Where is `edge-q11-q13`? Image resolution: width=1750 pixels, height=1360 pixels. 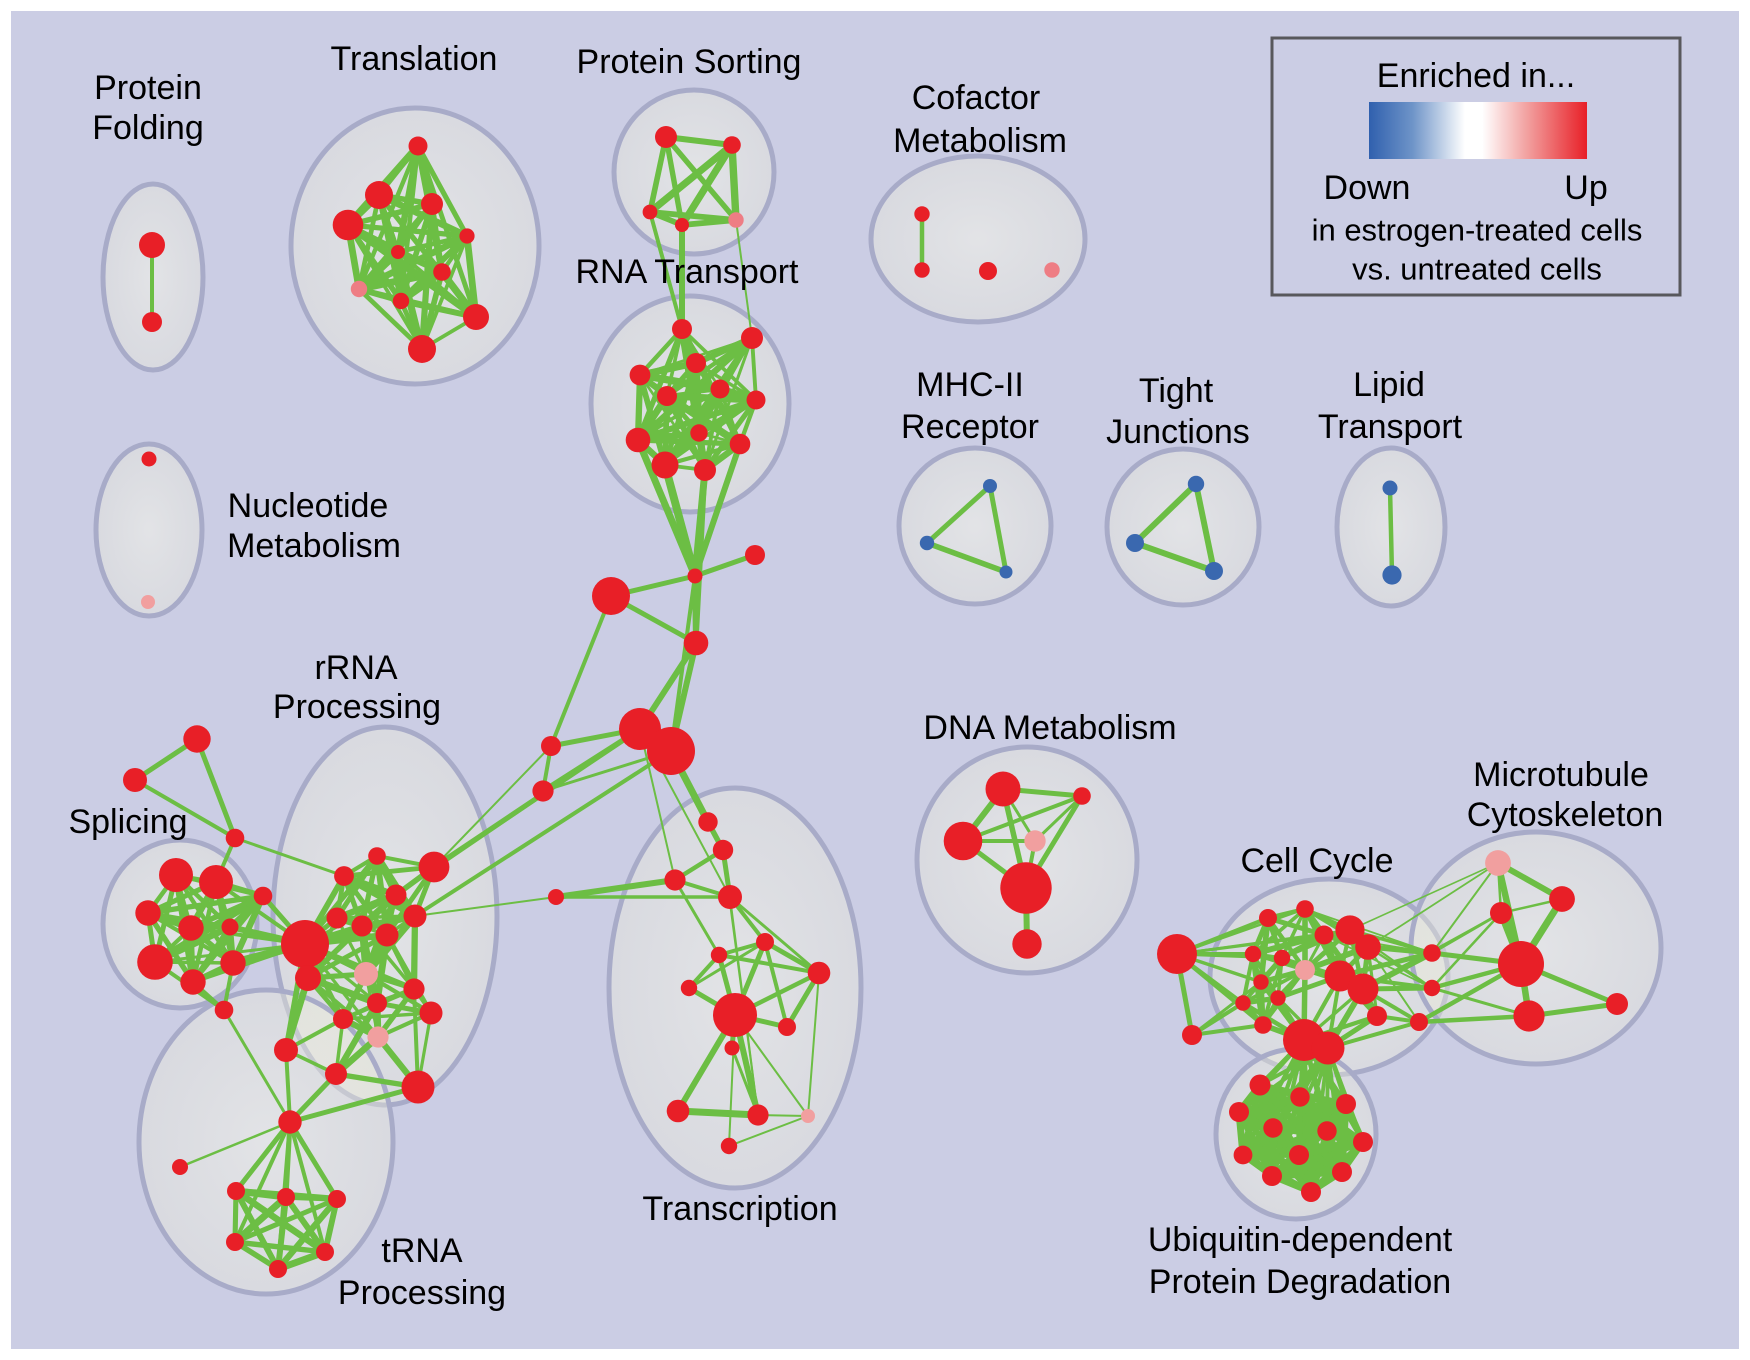
edge-q11-q13 is located at coordinates (745, 1081).